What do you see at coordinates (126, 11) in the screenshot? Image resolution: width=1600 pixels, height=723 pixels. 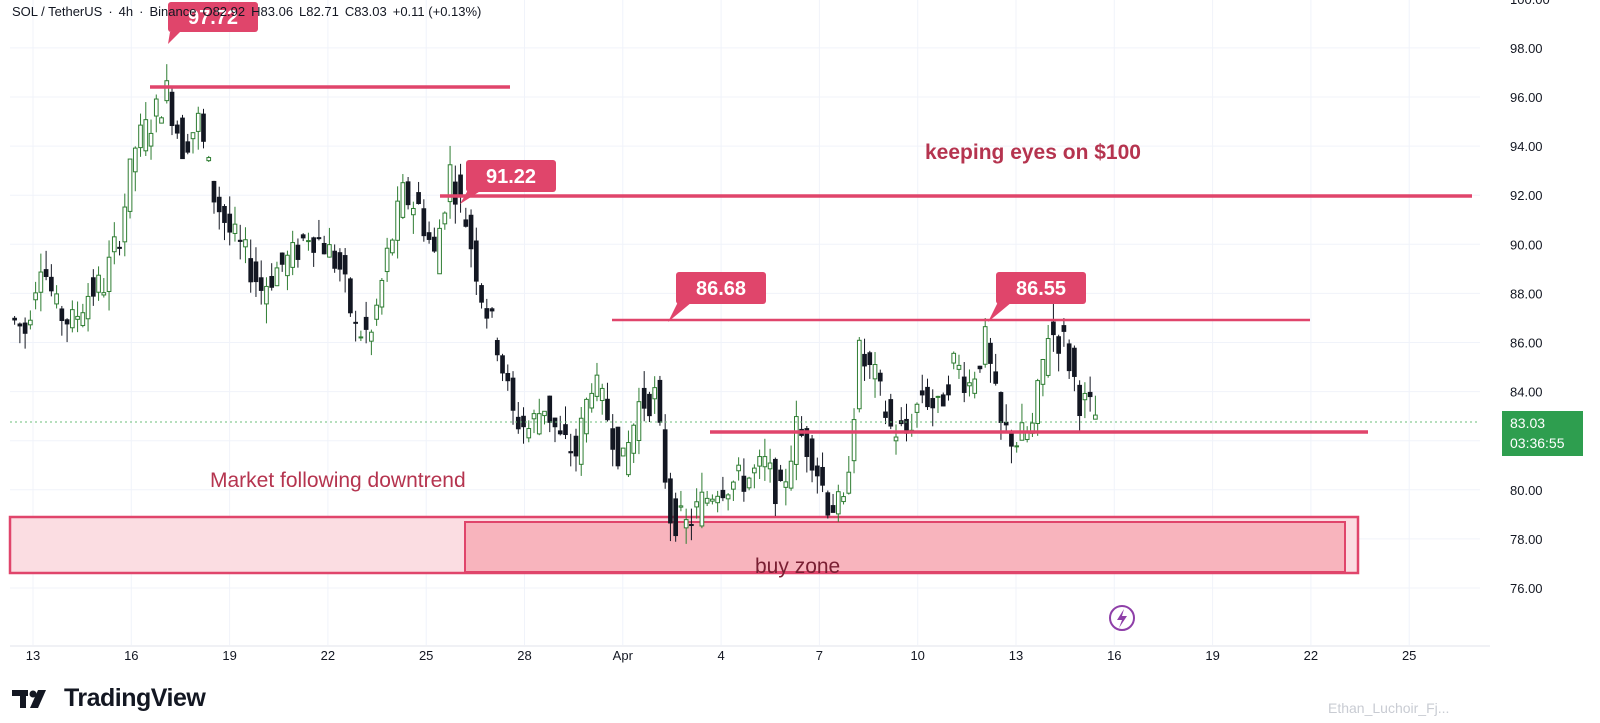 I see `legend-interval: 4h` at bounding box center [126, 11].